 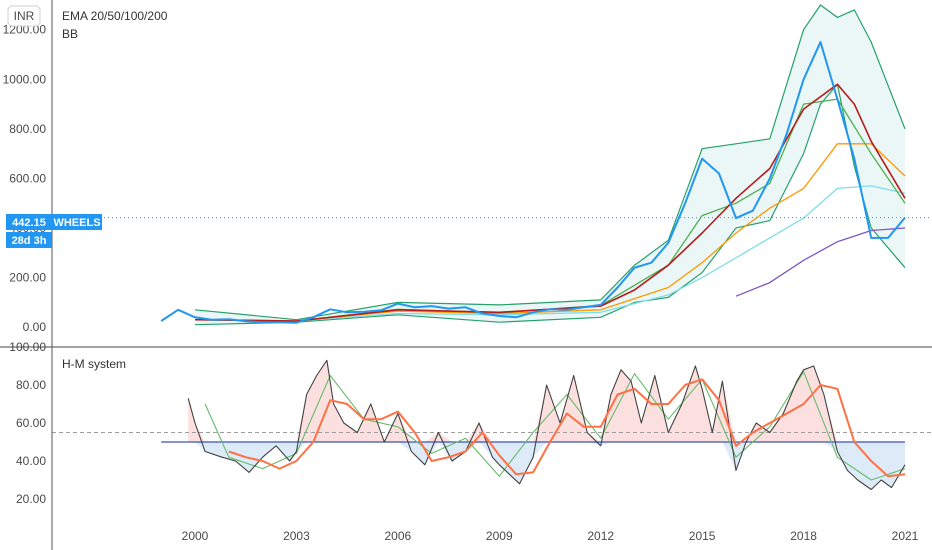 I want to click on time-axis: 2000 2003 2006 2009 2012 2015 2018 2021, so click(x=550, y=536).